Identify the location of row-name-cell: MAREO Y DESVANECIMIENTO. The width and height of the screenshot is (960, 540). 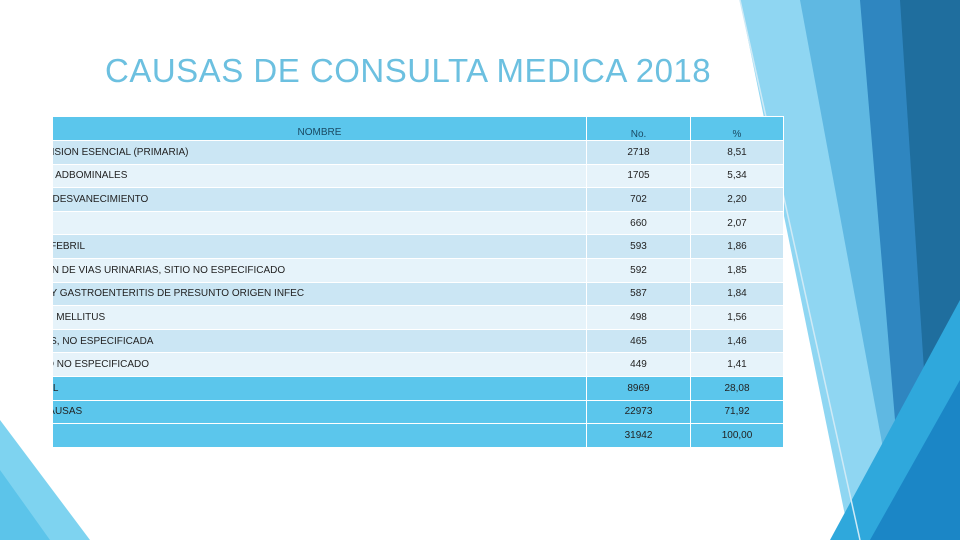
(319, 199).